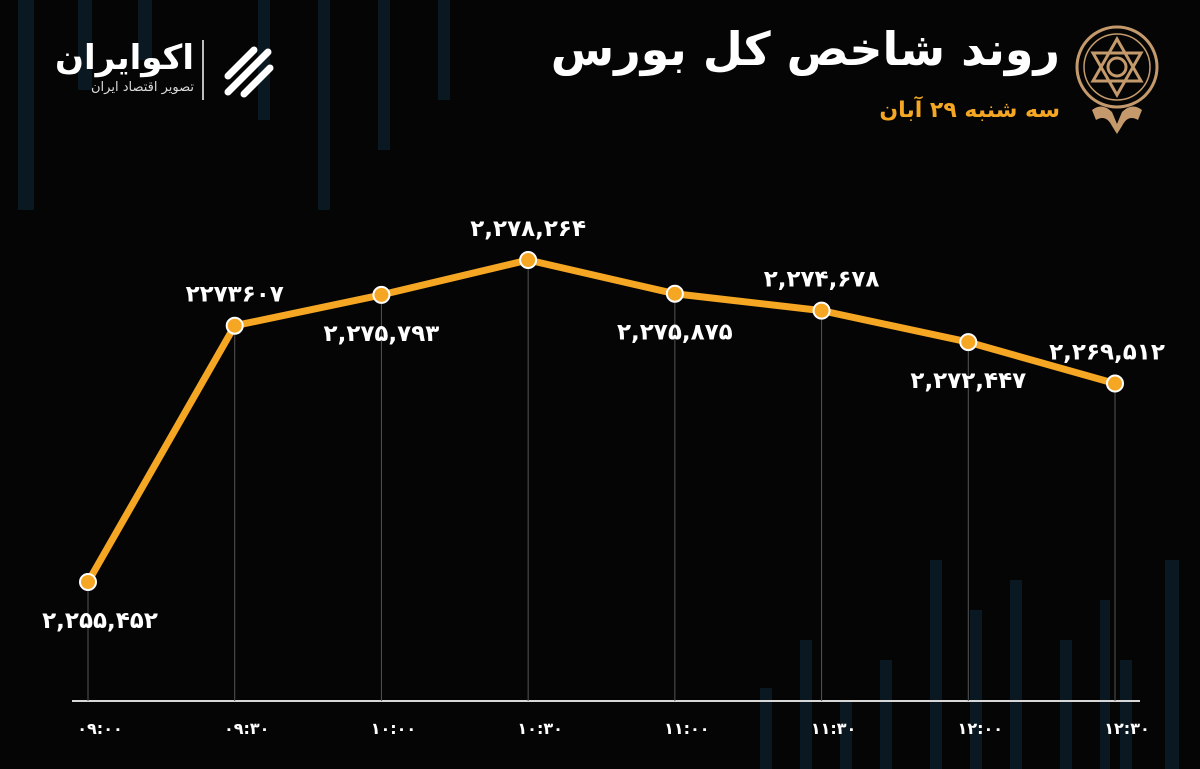 The height and width of the screenshot is (769, 1200). What do you see at coordinates (1126, 728) in the screenshot?
I see `x-tick-label: ۱۲:۳۰` at bounding box center [1126, 728].